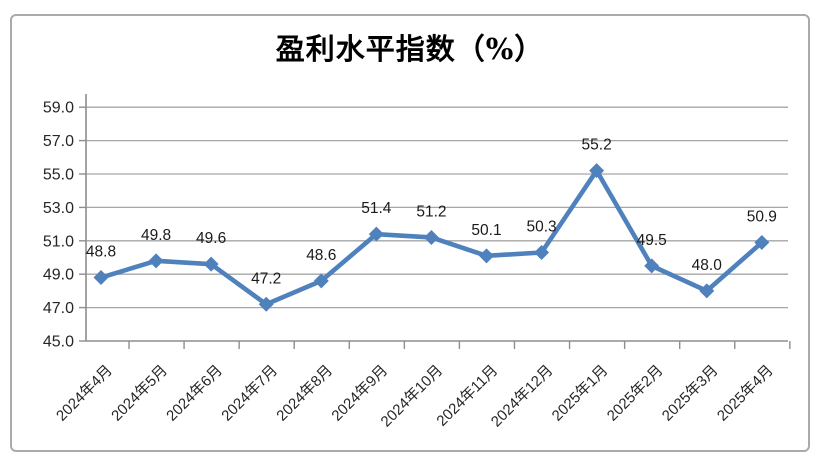  What do you see at coordinates (707, 265) in the screenshot?
I see `data-point-label: 48.0` at bounding box center [707, 265].